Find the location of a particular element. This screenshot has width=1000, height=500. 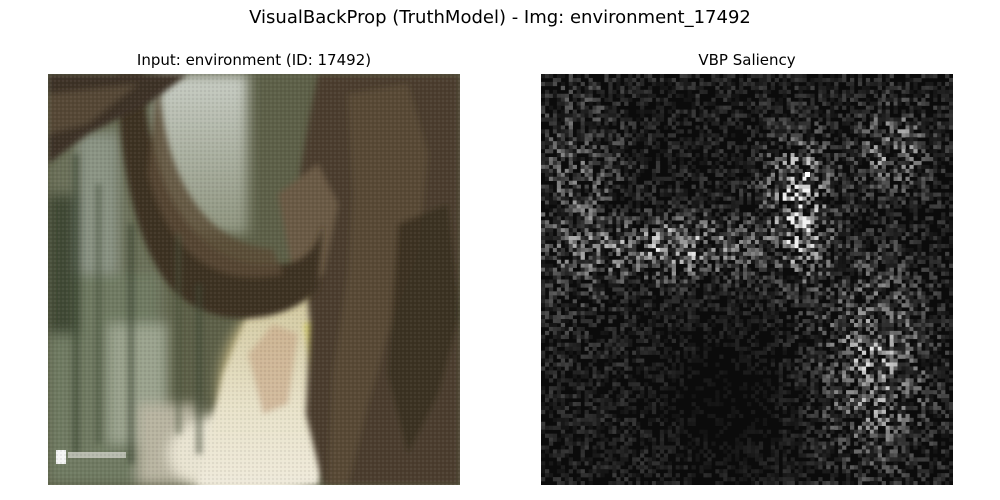

input-panel-title: Input: environment (ID: 17492) is located at coordinates (254, 60).